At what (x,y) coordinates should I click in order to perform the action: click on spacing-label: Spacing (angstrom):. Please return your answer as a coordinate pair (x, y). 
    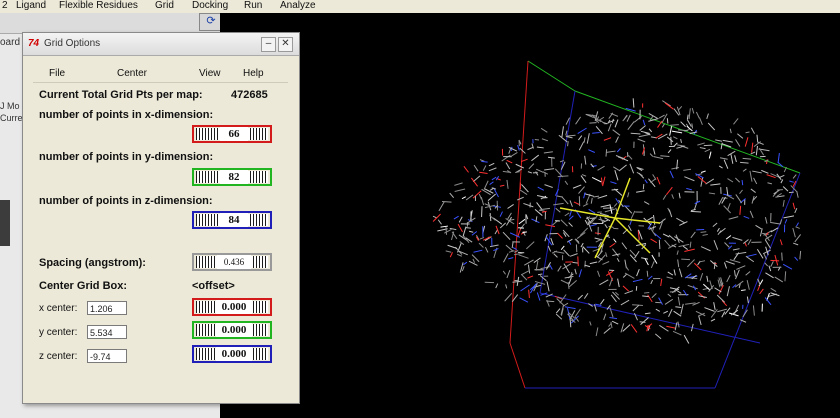
    Looking at the image, I should click on (92, 263).